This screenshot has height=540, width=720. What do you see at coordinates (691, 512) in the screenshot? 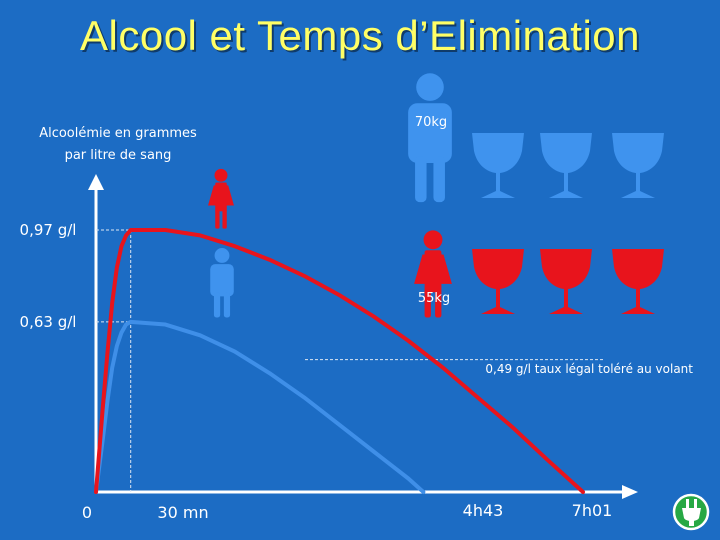
I see `plug-logo-icon` at bounding box center [691, 512].